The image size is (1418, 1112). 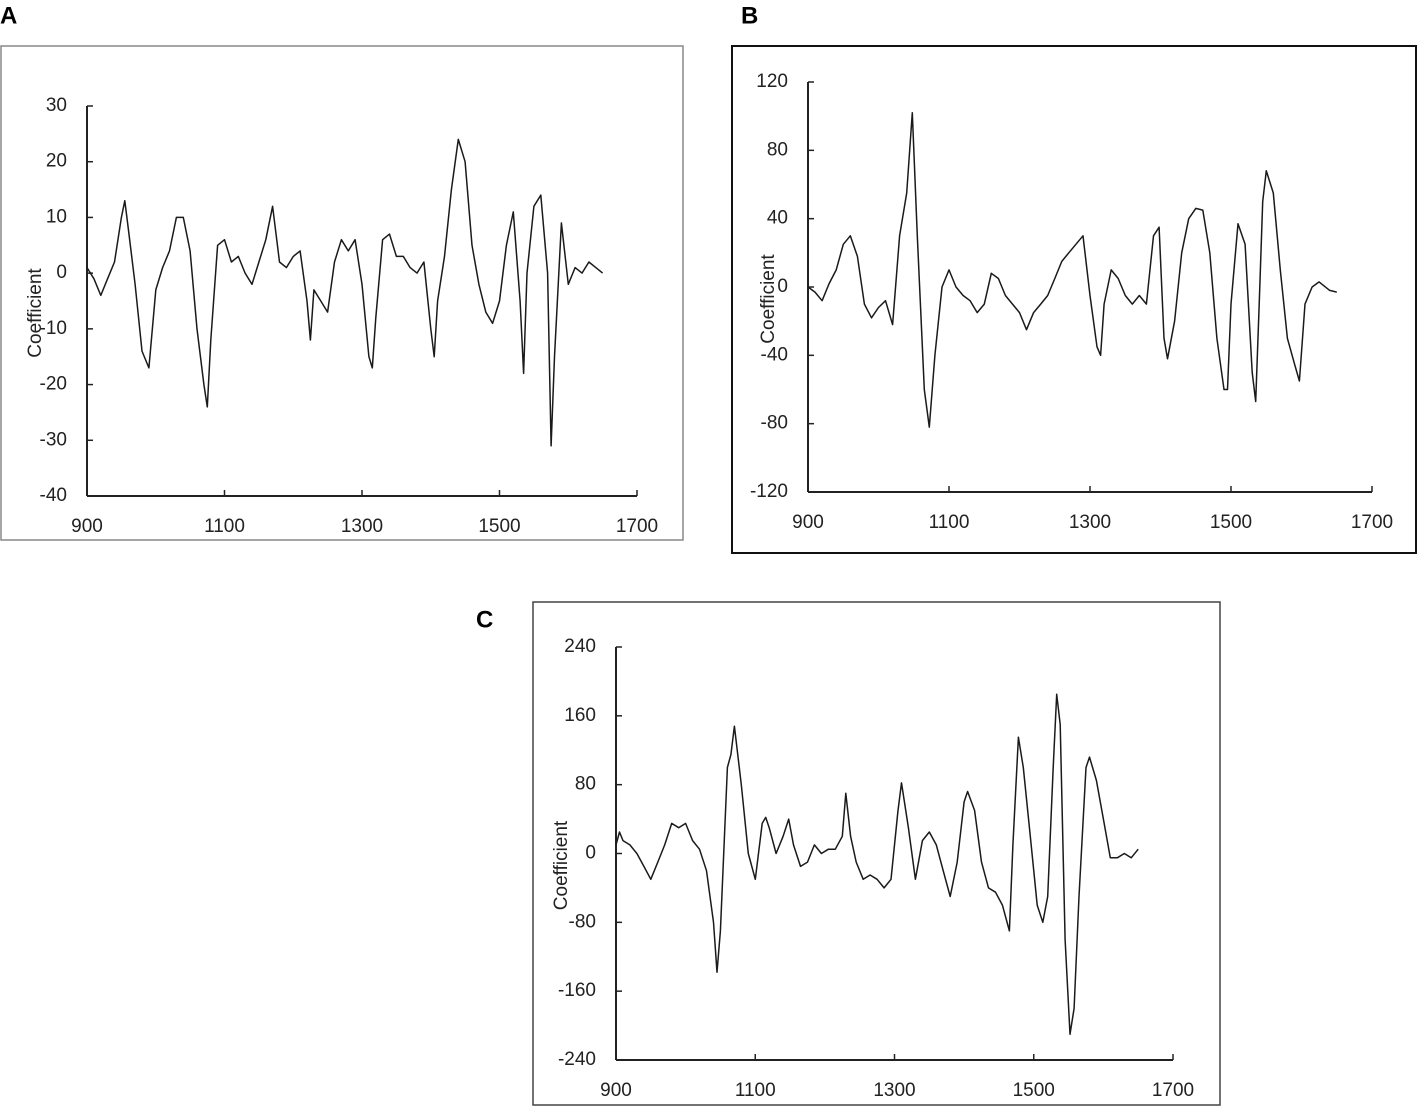 I want to click on y-tick-label: -120, so click(x=769, y=491).